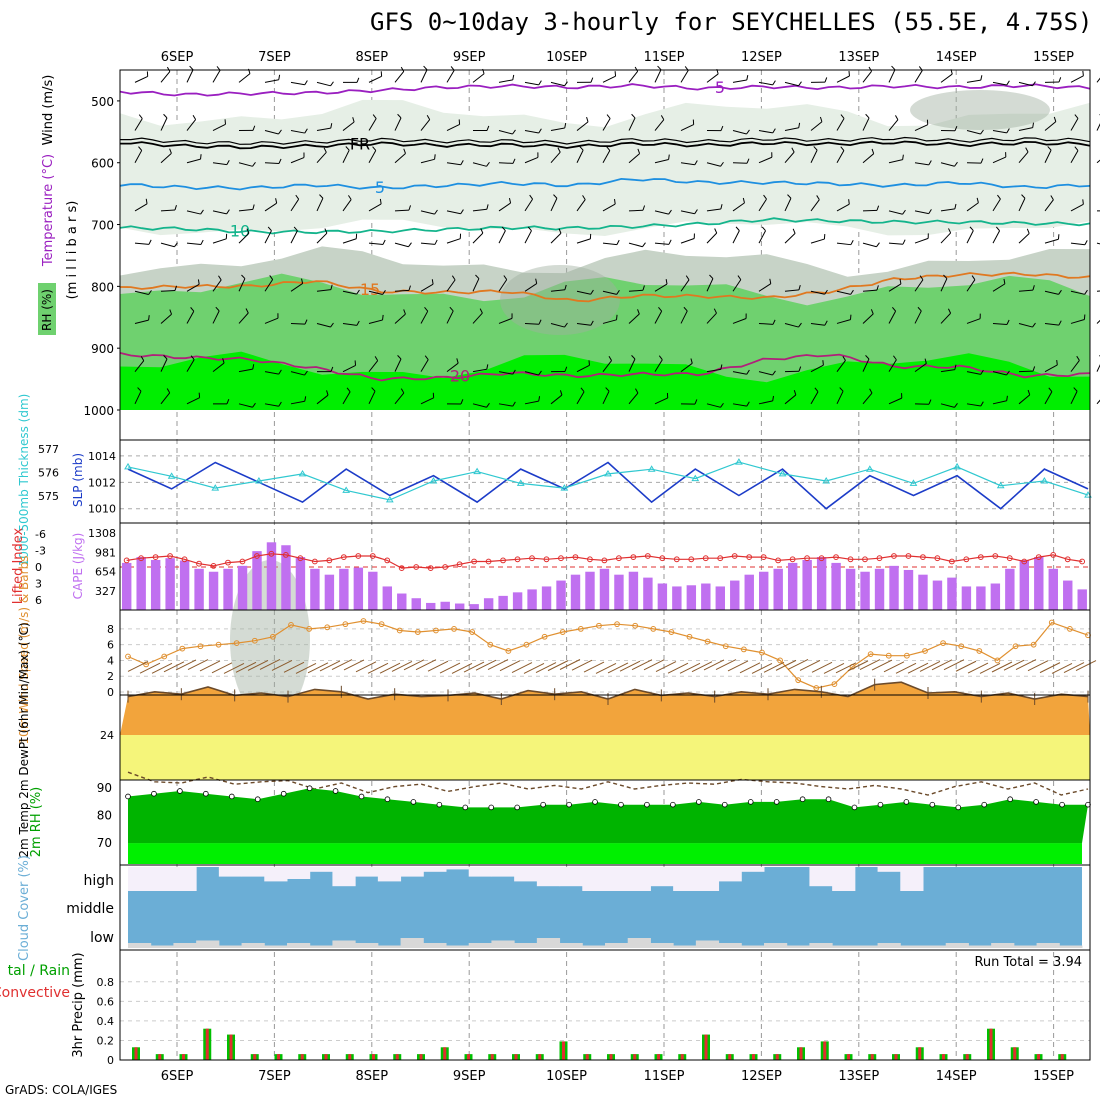 The width and height of the screenshot is (1100, 1100). What do you see at coordinates (1000, 485) in the screenshot?
I see `thickness-point` at bounding box center [1000, 485].